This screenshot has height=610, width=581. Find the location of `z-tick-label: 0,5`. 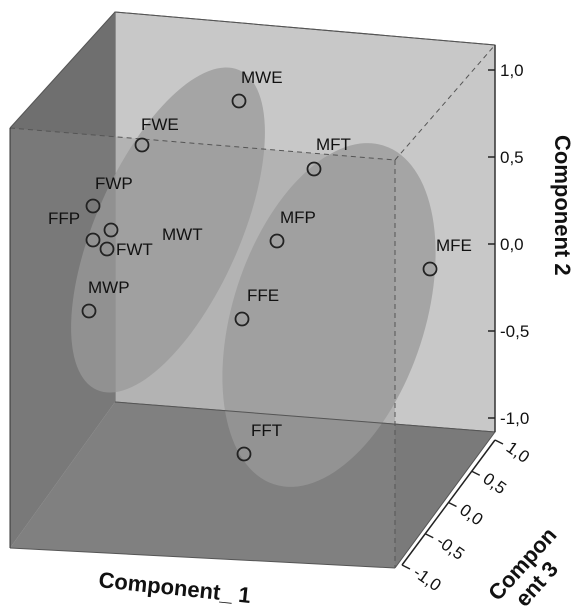

z-tick-label: 0,5 is located at coordinates (494, 483).